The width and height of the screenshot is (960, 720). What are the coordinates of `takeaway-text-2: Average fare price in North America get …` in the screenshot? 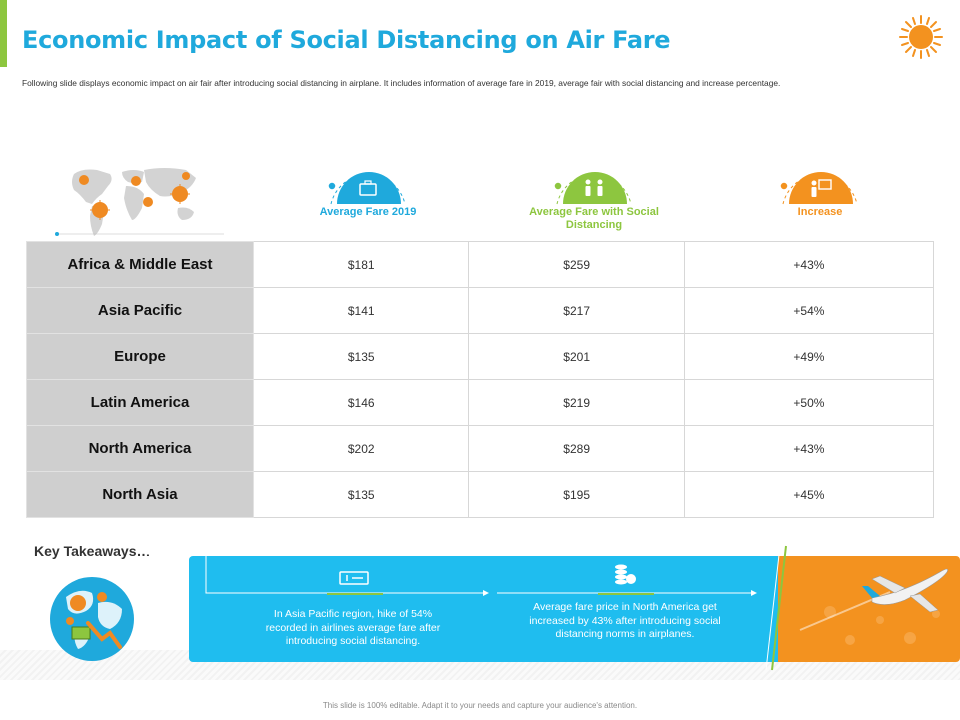 It's located at (625, 620).